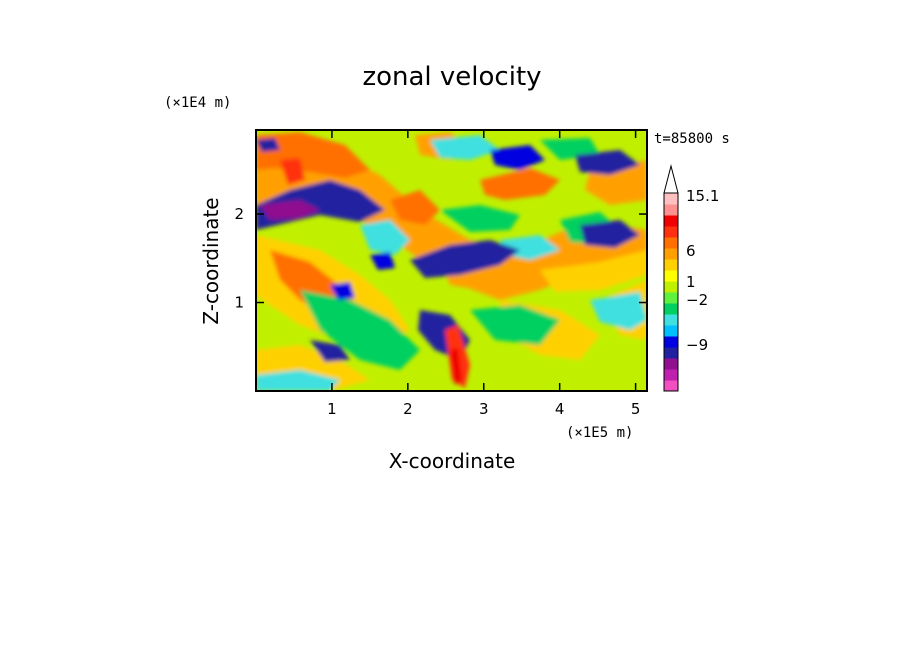 Image resolution: width=904 pixels, height=654 pixels. Describe the element at coordinates (239, 303) in the screenshot. I see `y-tick-label: 1` at that location.